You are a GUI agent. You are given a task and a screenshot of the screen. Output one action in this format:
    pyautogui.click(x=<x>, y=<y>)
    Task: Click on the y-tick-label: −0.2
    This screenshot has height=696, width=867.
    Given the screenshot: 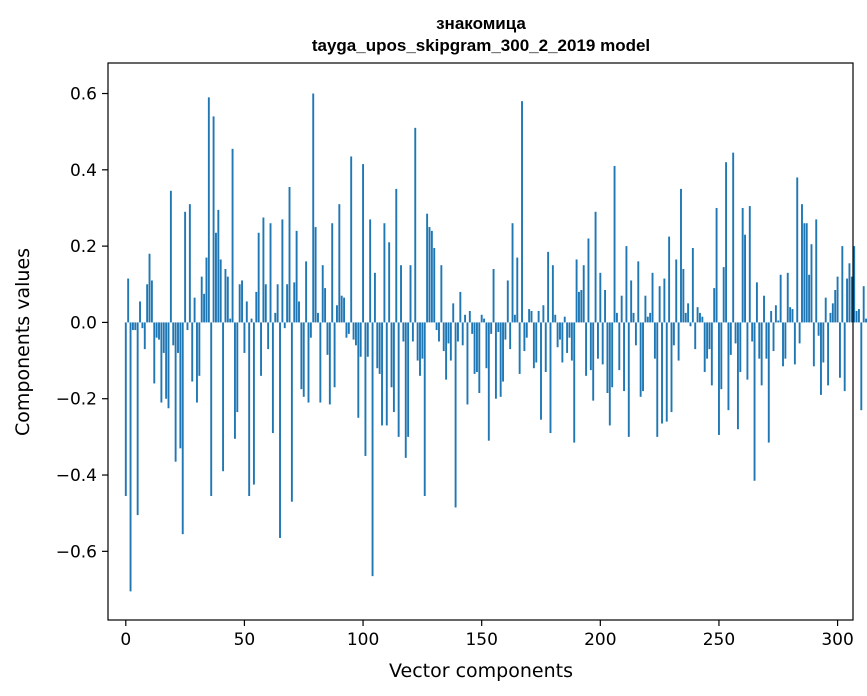 What is the action you would take?
    pyautogui.click(x=76, y=400)
    